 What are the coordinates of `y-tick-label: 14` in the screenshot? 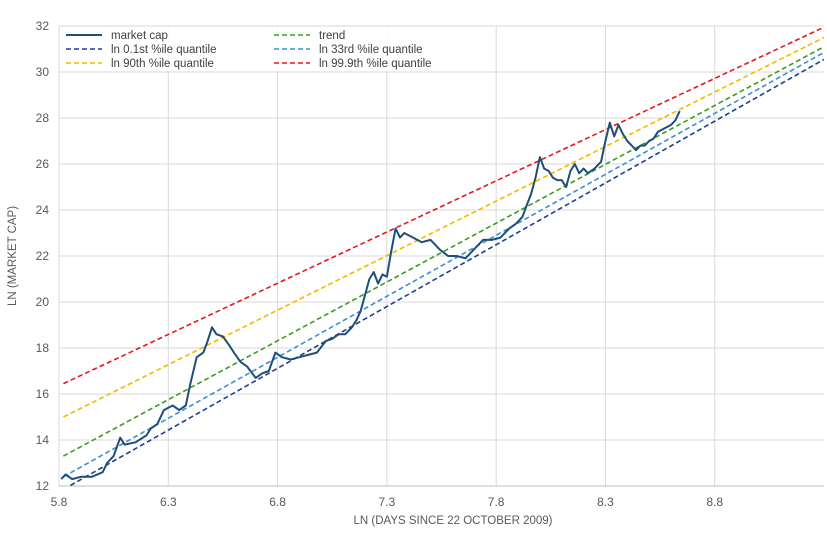 It's located at (43, 440).